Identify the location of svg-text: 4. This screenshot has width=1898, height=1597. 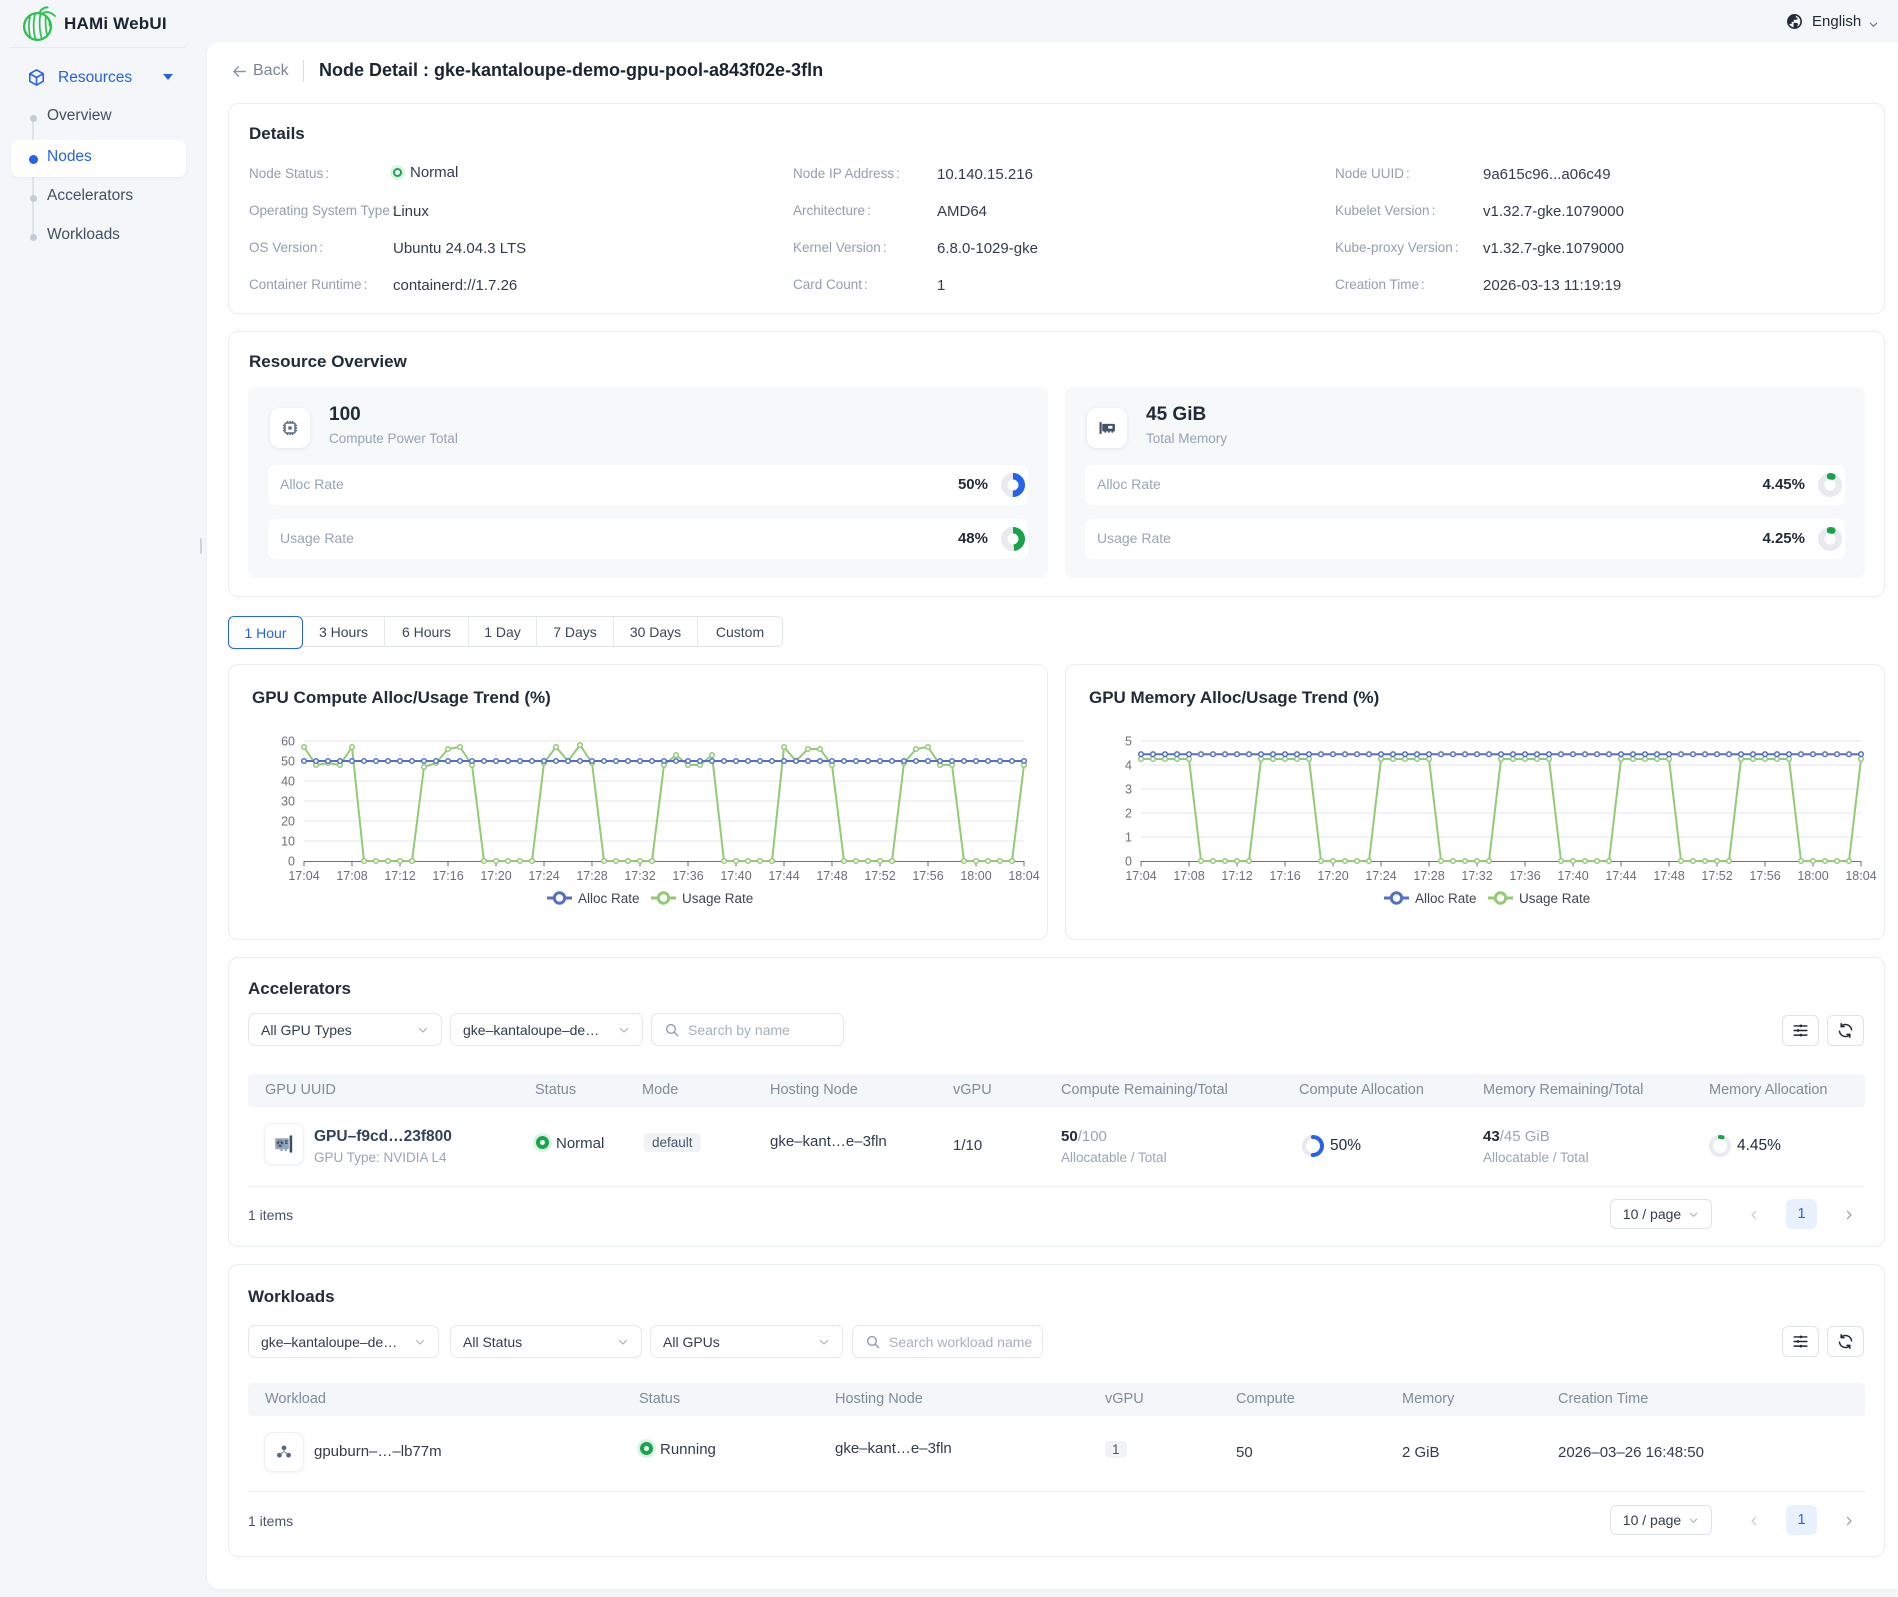
(1128, 766).